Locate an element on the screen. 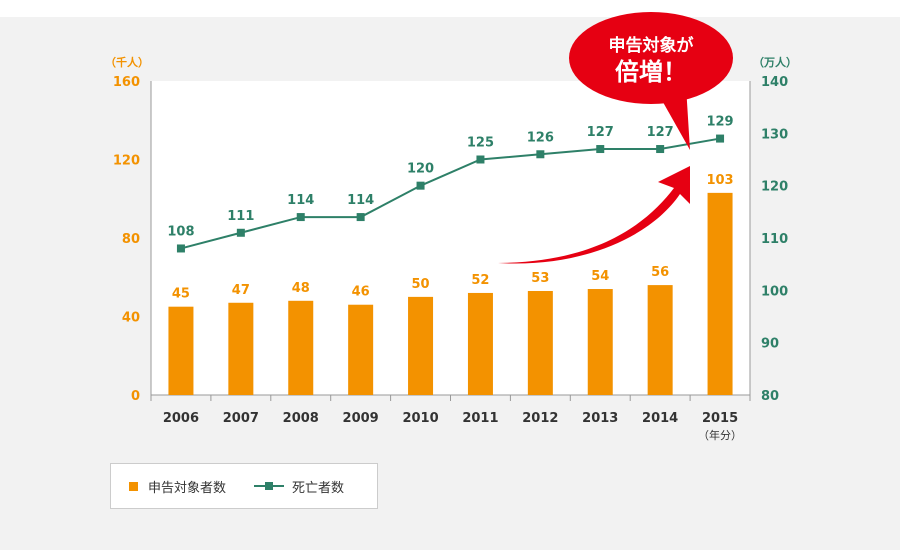  line-value-label: 125 is located at coordinates (480, 143).